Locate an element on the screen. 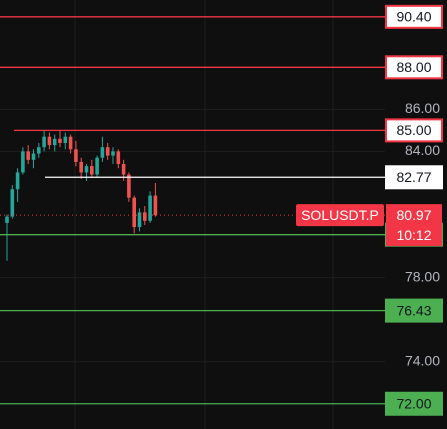 The width and height of the screenshot is (447, 429). symbol-box is located at coordinates (340, 215).